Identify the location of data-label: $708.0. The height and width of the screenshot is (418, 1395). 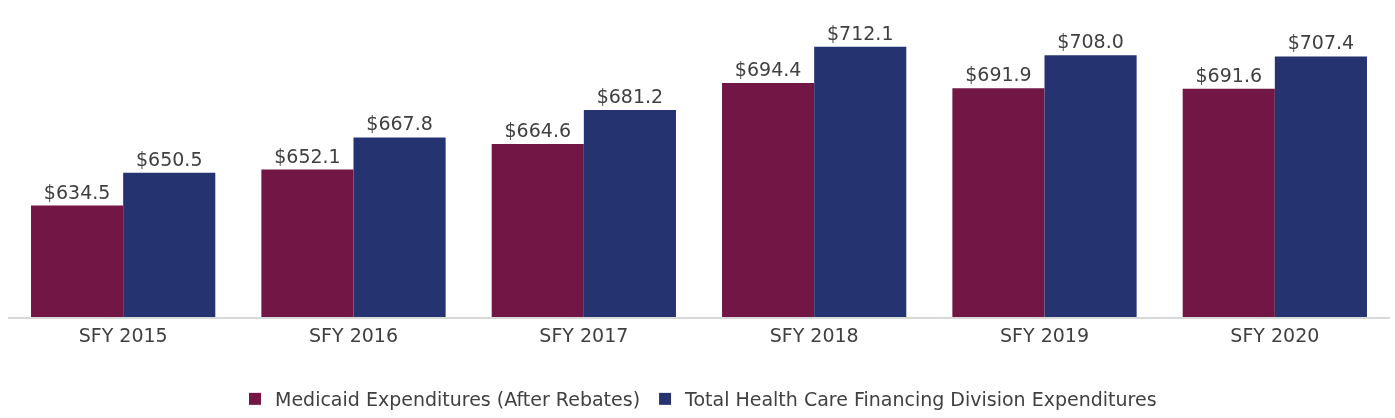
(1090, 41).